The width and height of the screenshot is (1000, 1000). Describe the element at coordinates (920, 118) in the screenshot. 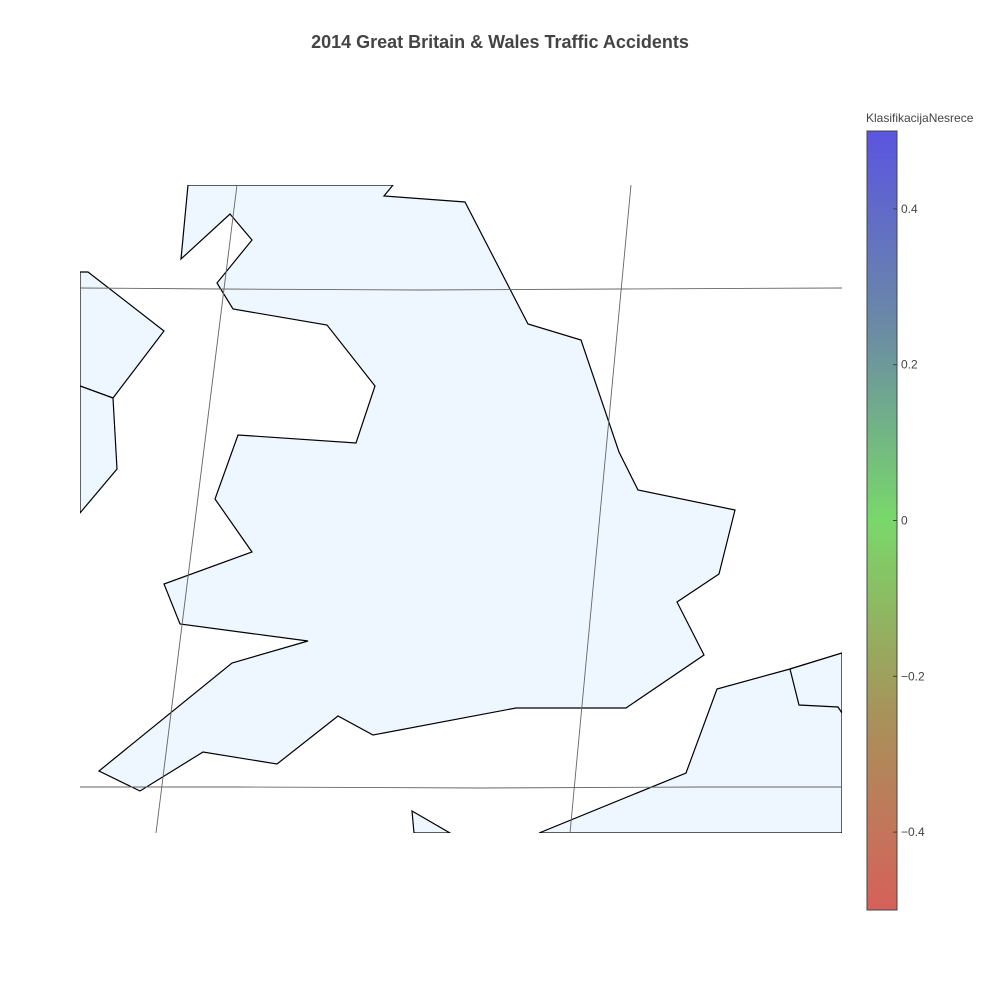

I see `colorbar-title: KlasifikacijaNesrece` at that location.